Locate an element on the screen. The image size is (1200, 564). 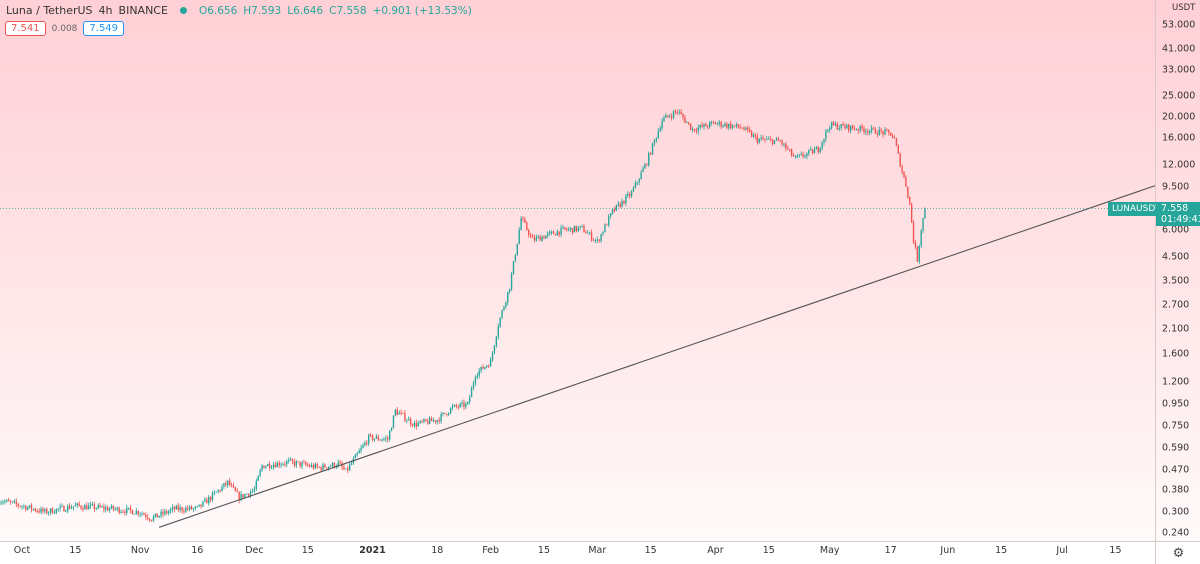
last-price: 7.558 is located at coordinates (1175, 208).